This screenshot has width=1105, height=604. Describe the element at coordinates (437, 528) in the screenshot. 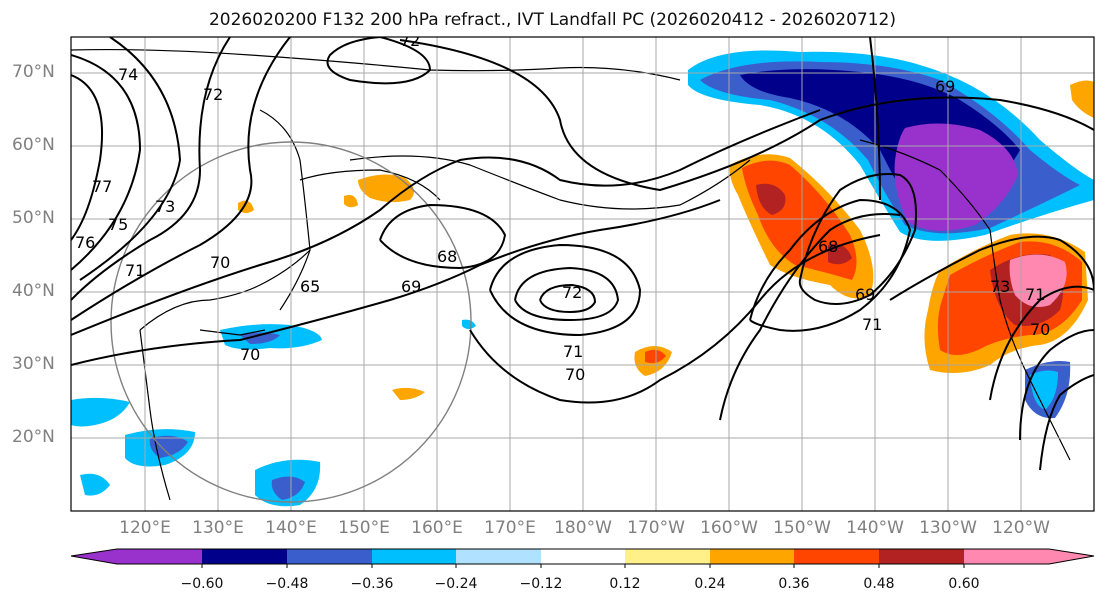

I see `lon-label-160e: 160°E` at that location.